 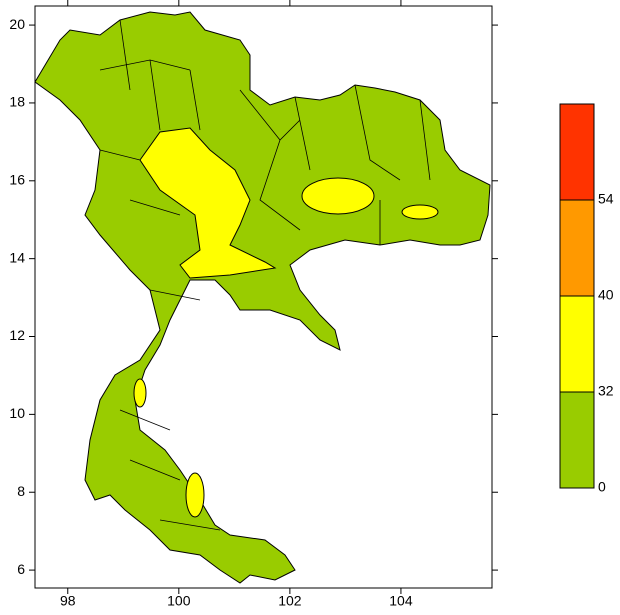 What do you see at coordinates (606, 199) in the screenshot?
I see `colorbar-label: 54` at bounding box center [606, 199].